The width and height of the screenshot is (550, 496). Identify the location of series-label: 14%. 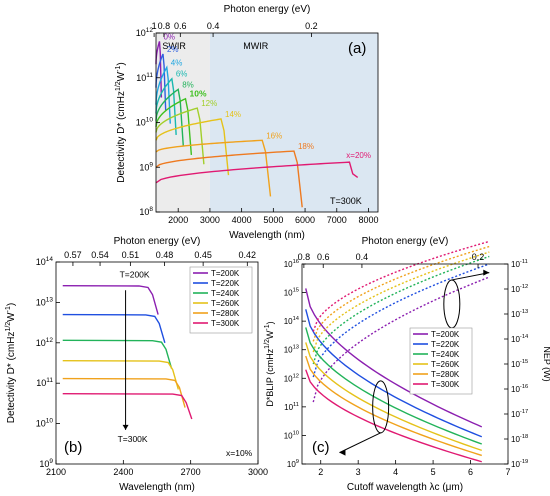
(233, 114).